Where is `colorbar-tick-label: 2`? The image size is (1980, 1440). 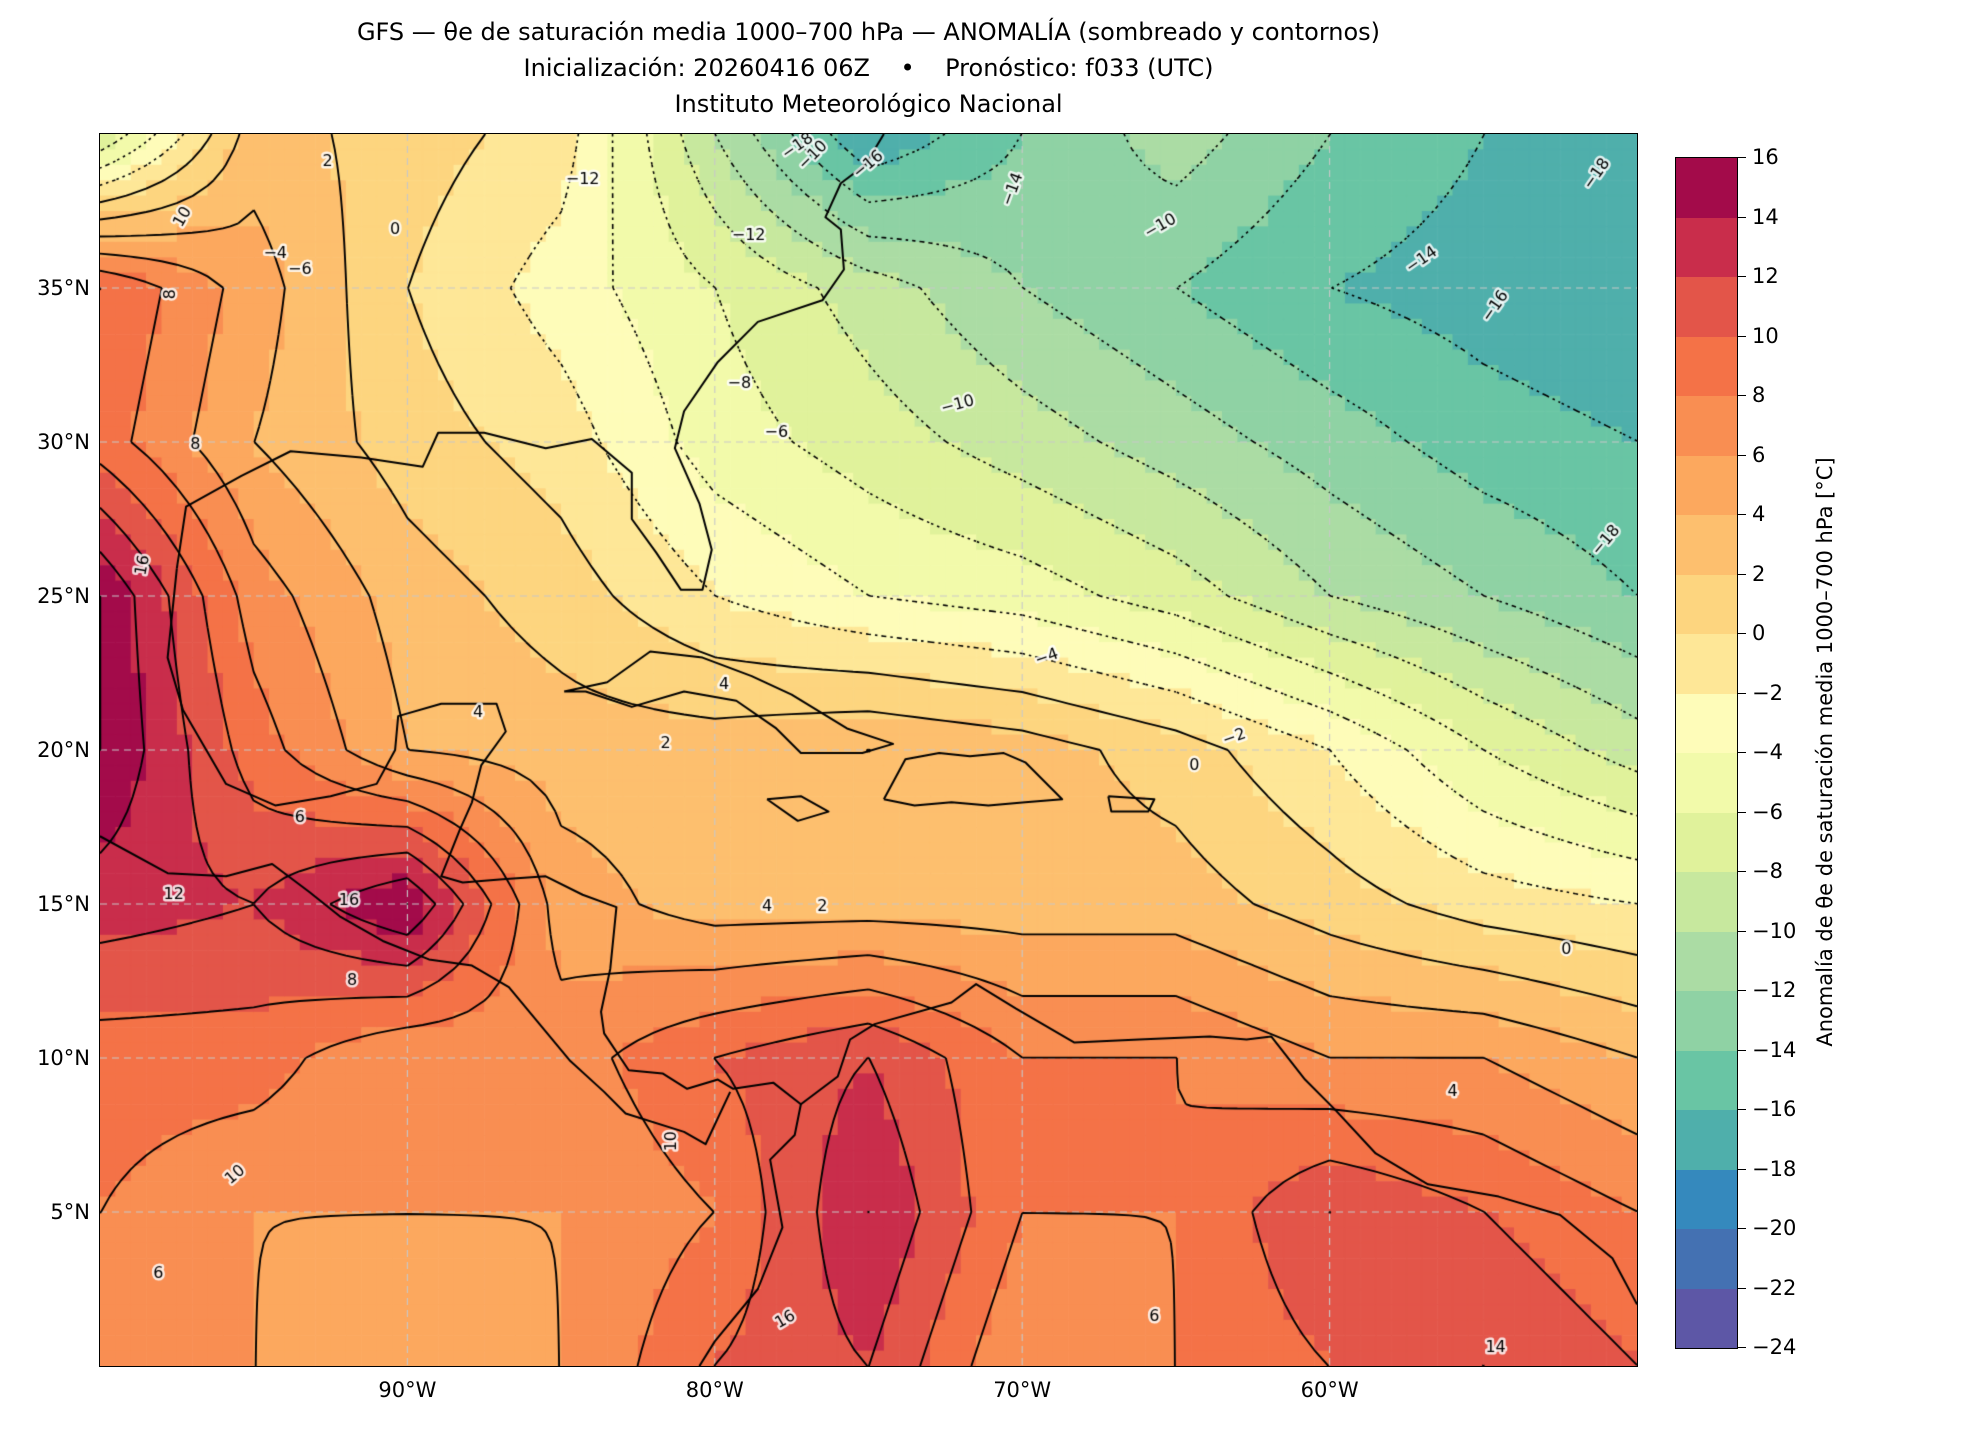
colorbar-tick-label: 2 is located at coordinates (1759, 573).